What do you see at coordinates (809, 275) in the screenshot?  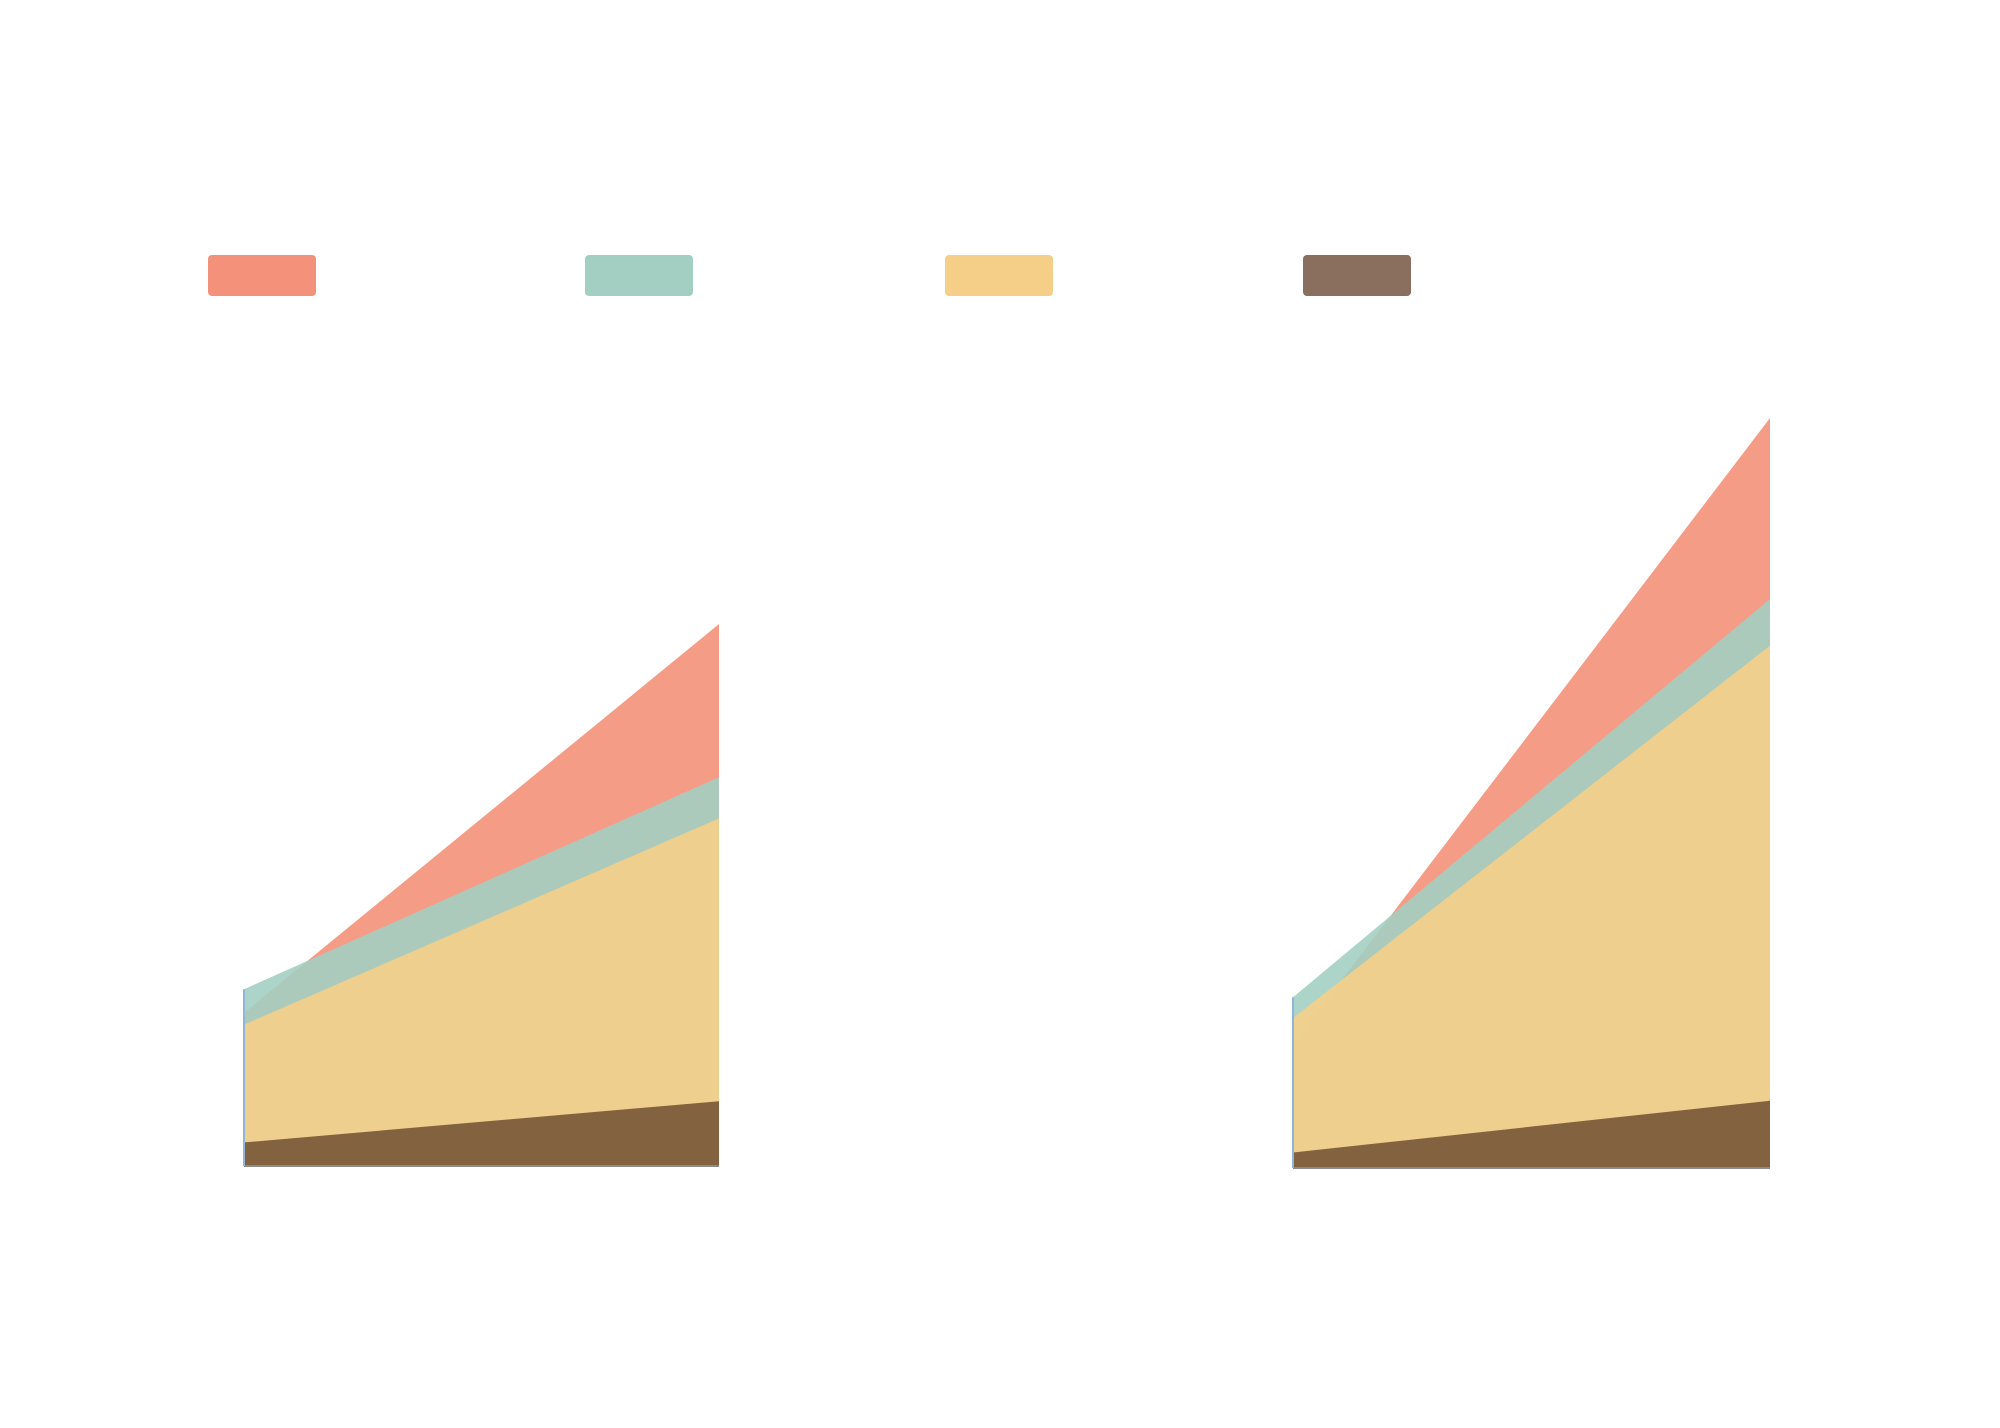 I see `legend` at bounding box center [809, 275].